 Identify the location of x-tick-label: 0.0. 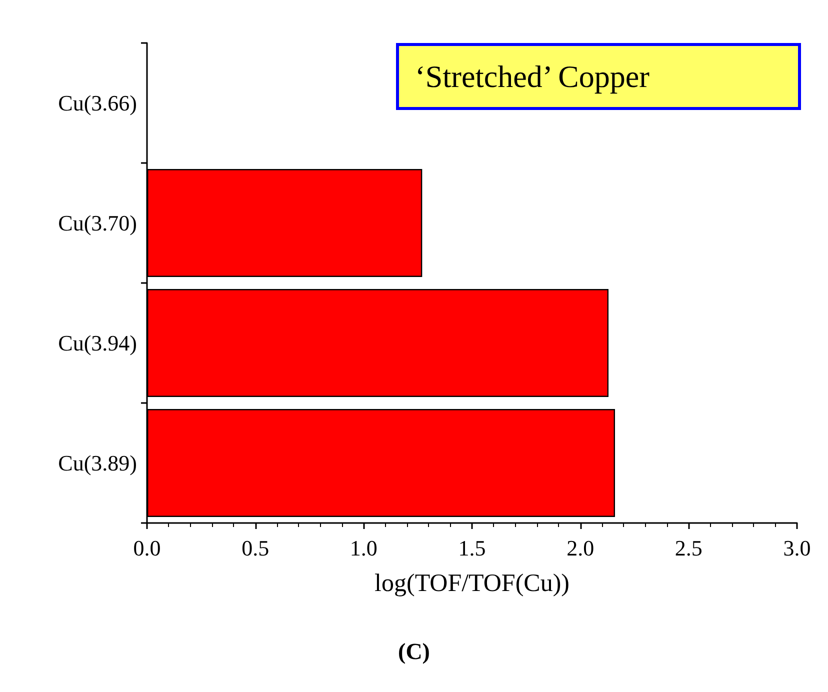
(147, 548).